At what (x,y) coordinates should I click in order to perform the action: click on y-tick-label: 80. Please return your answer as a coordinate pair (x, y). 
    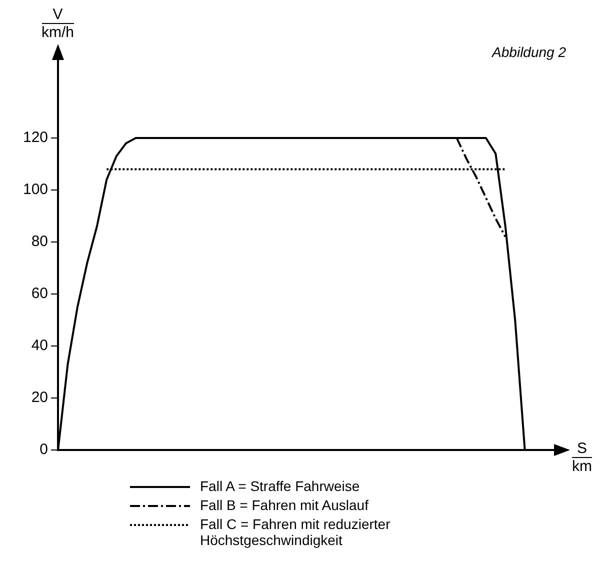
    Looking at the image, I should click on (39, 241).